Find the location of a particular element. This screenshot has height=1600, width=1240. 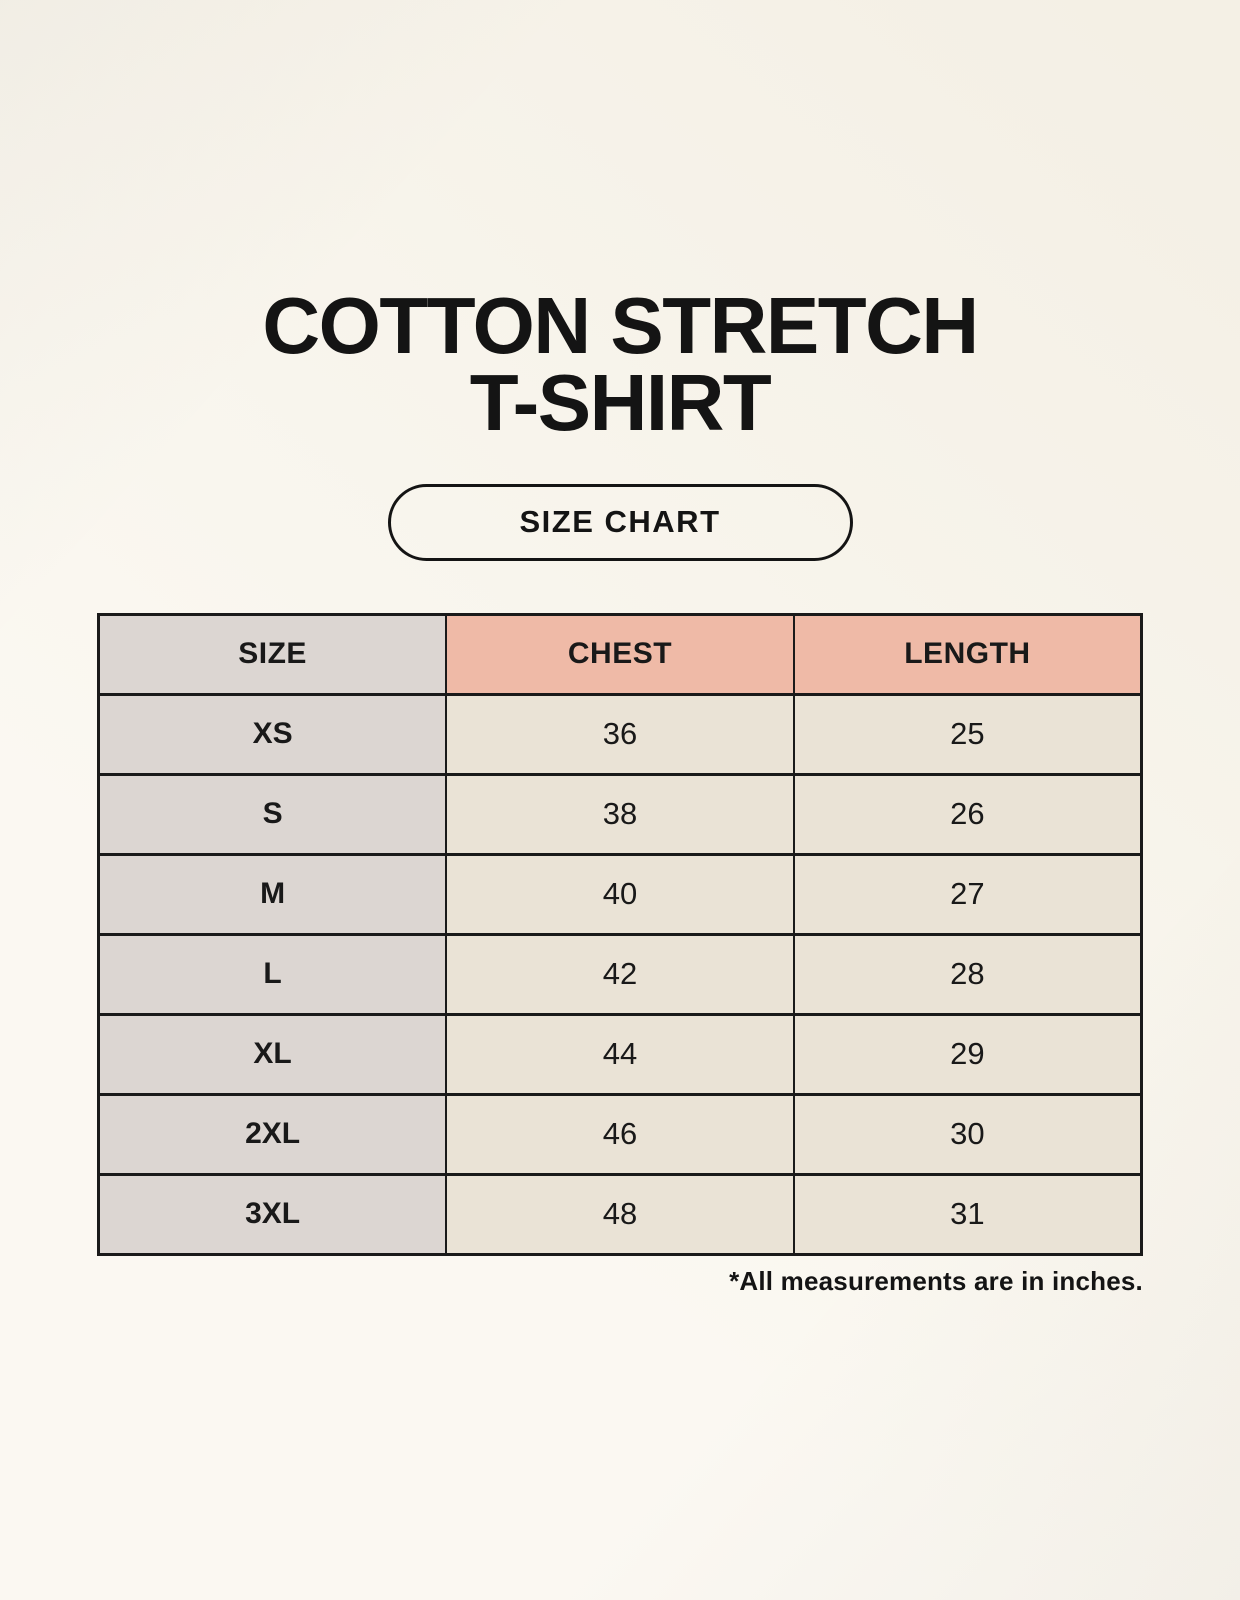

size-cell: XL is located at coordinates (272, 1054).